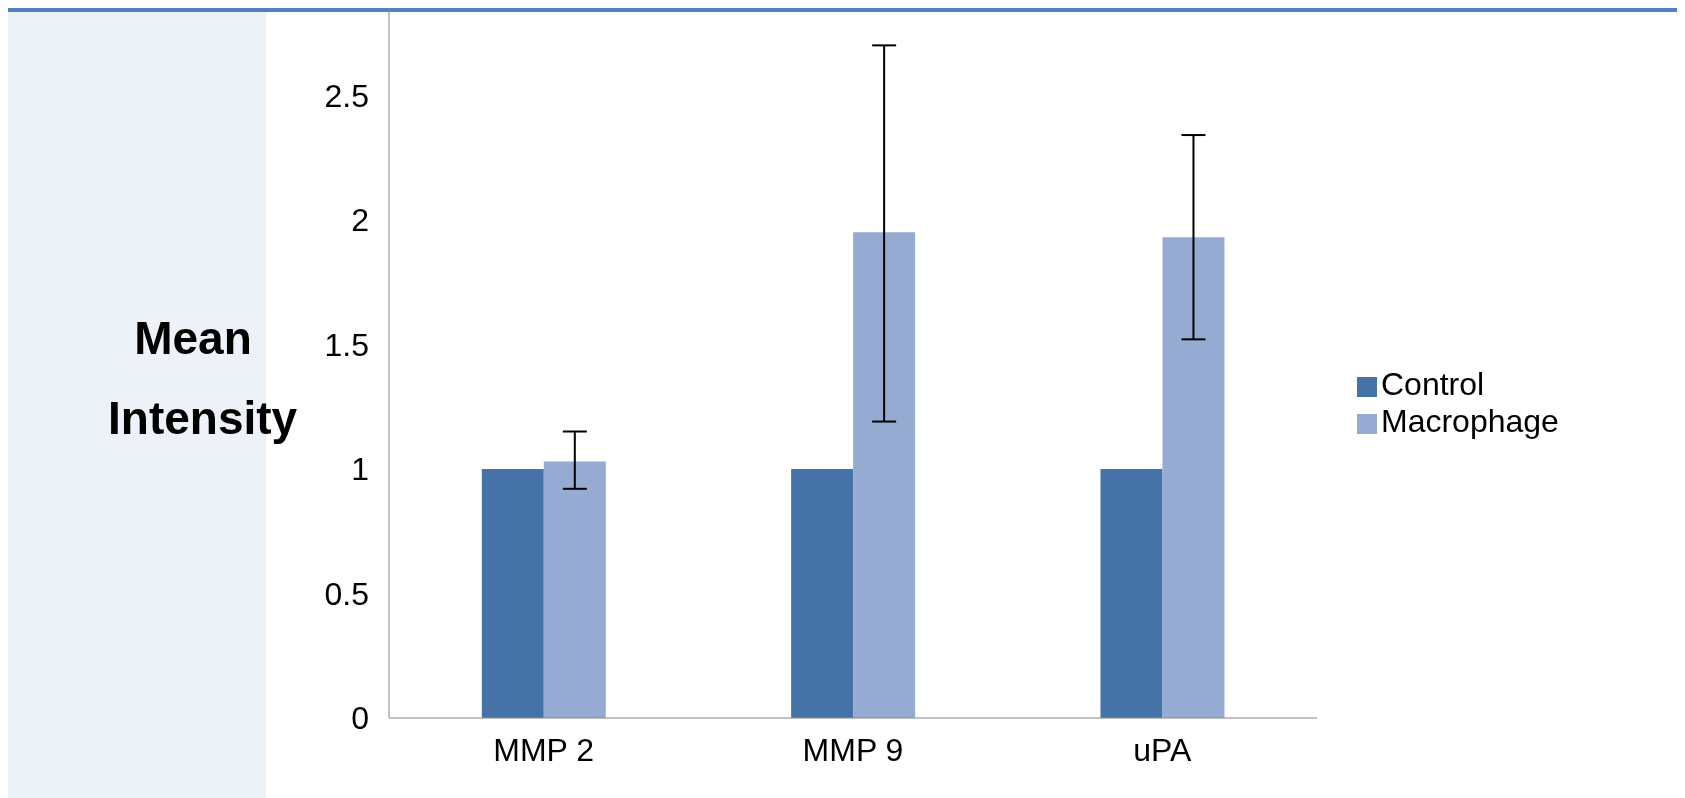  What do you see at coordinates (1470, 421) in the screenshot?
I see `legend-label: Macrophage` at bounding box center [1470, 421].